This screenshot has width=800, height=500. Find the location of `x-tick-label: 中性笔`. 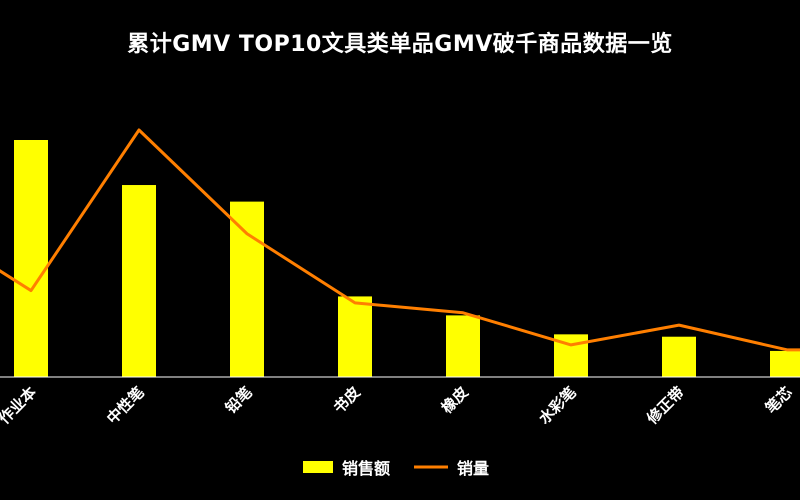

x-tick-label: 中性笔 is located at coordinates (125, 405).